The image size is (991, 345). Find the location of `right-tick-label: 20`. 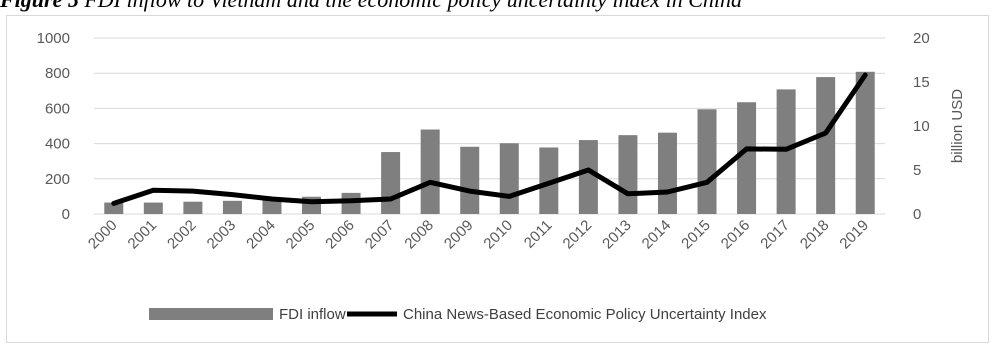

right-tick-label: 20 is located at coordinates (921, 38).